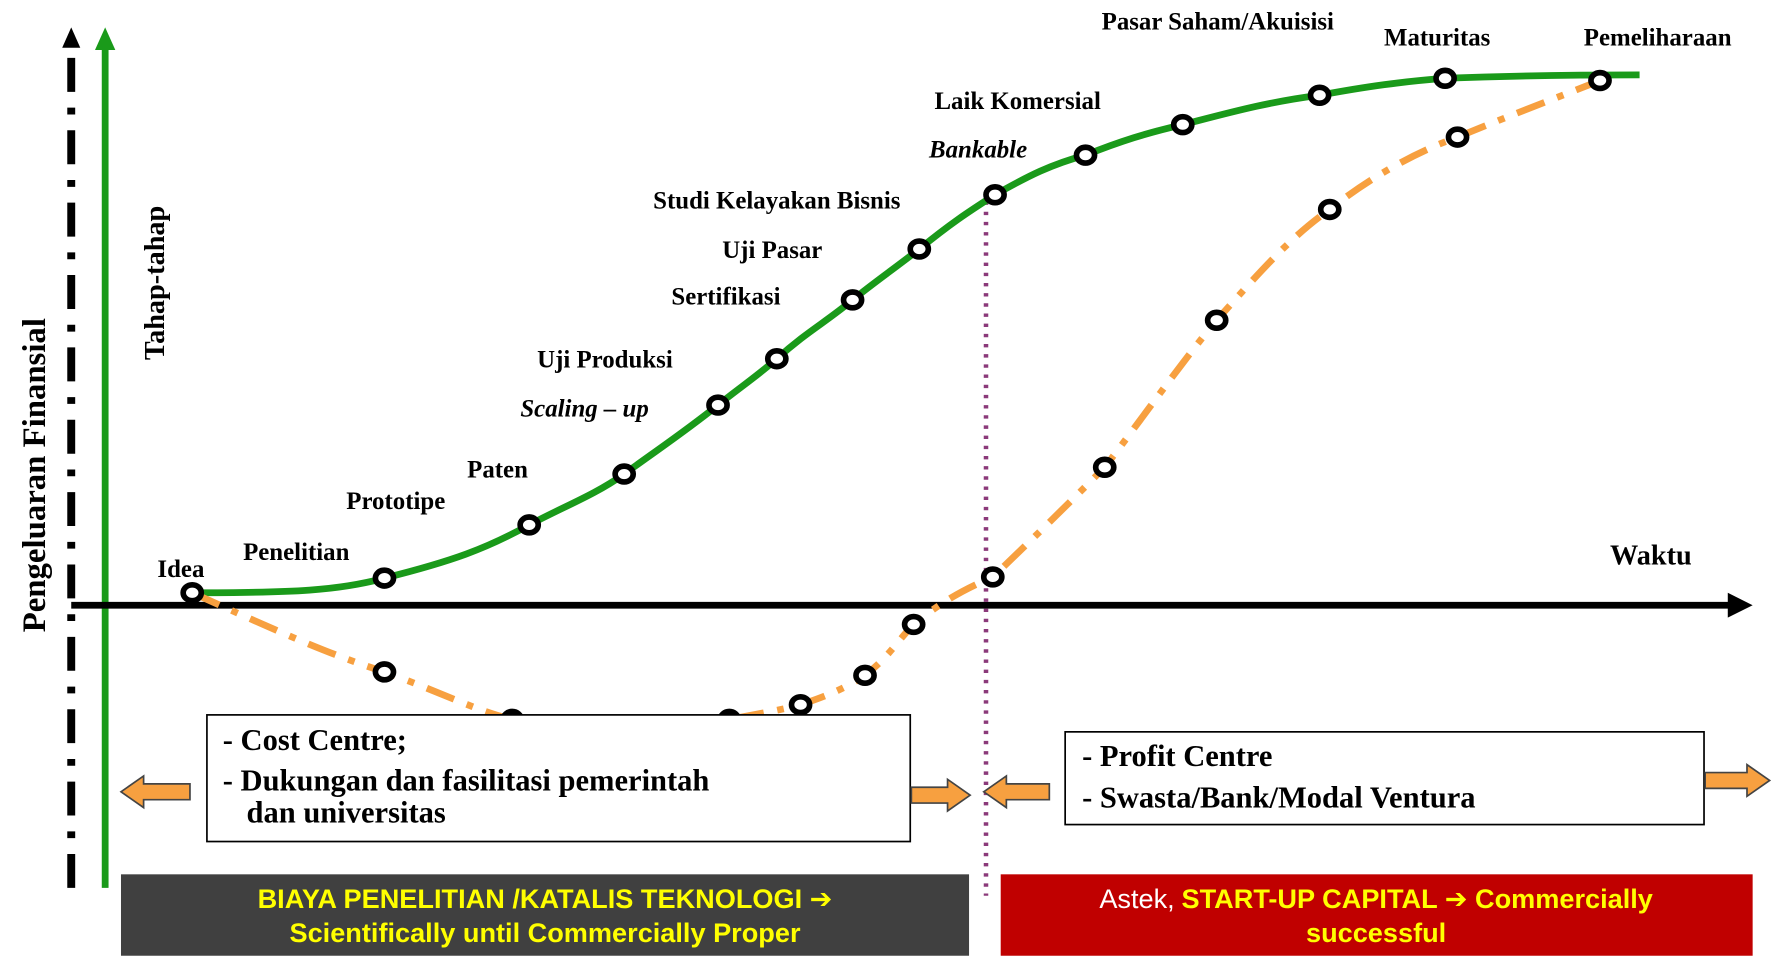 The width and height of the screenshot is (1773, 956). Describe the element at coordinates (1177, 756) in the screenshot. I see `box-text: - Profit Centre` at that location.